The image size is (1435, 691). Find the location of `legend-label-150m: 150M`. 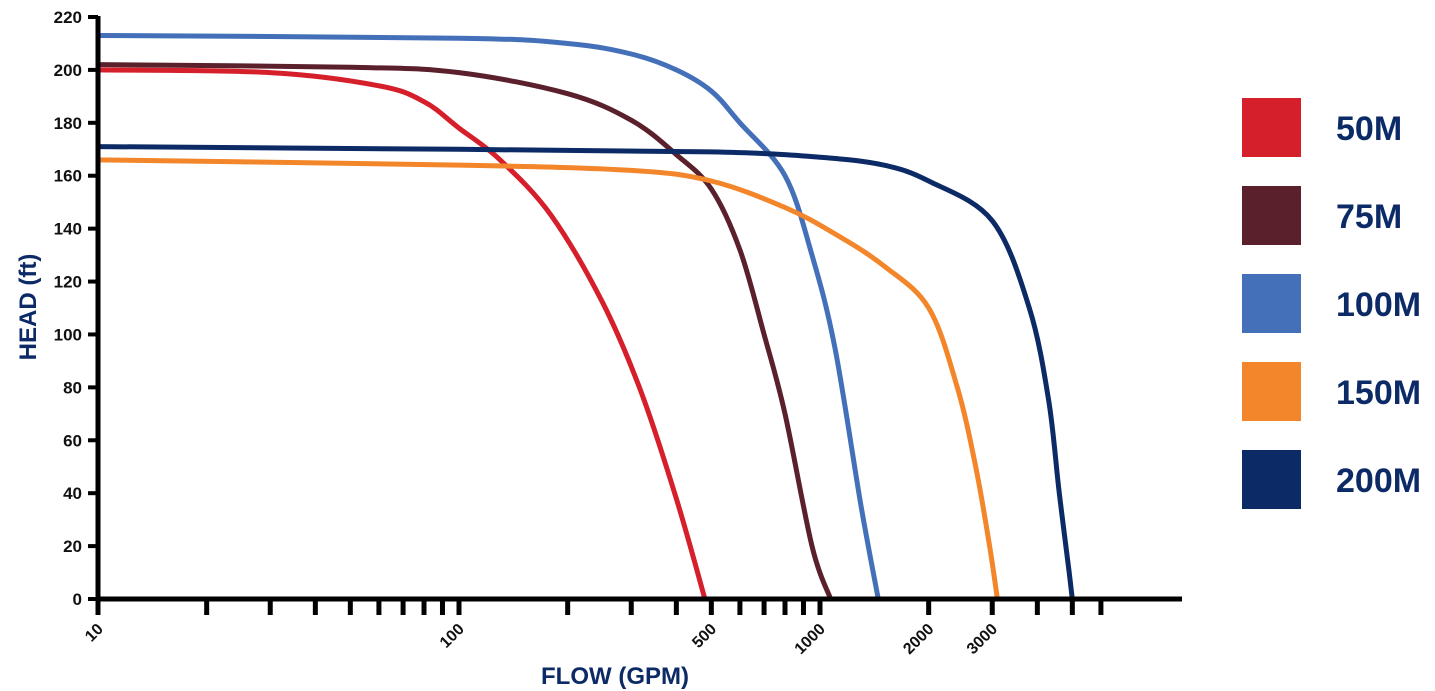

legend-label-150m: 150M is located at coordinates (1378, 393).